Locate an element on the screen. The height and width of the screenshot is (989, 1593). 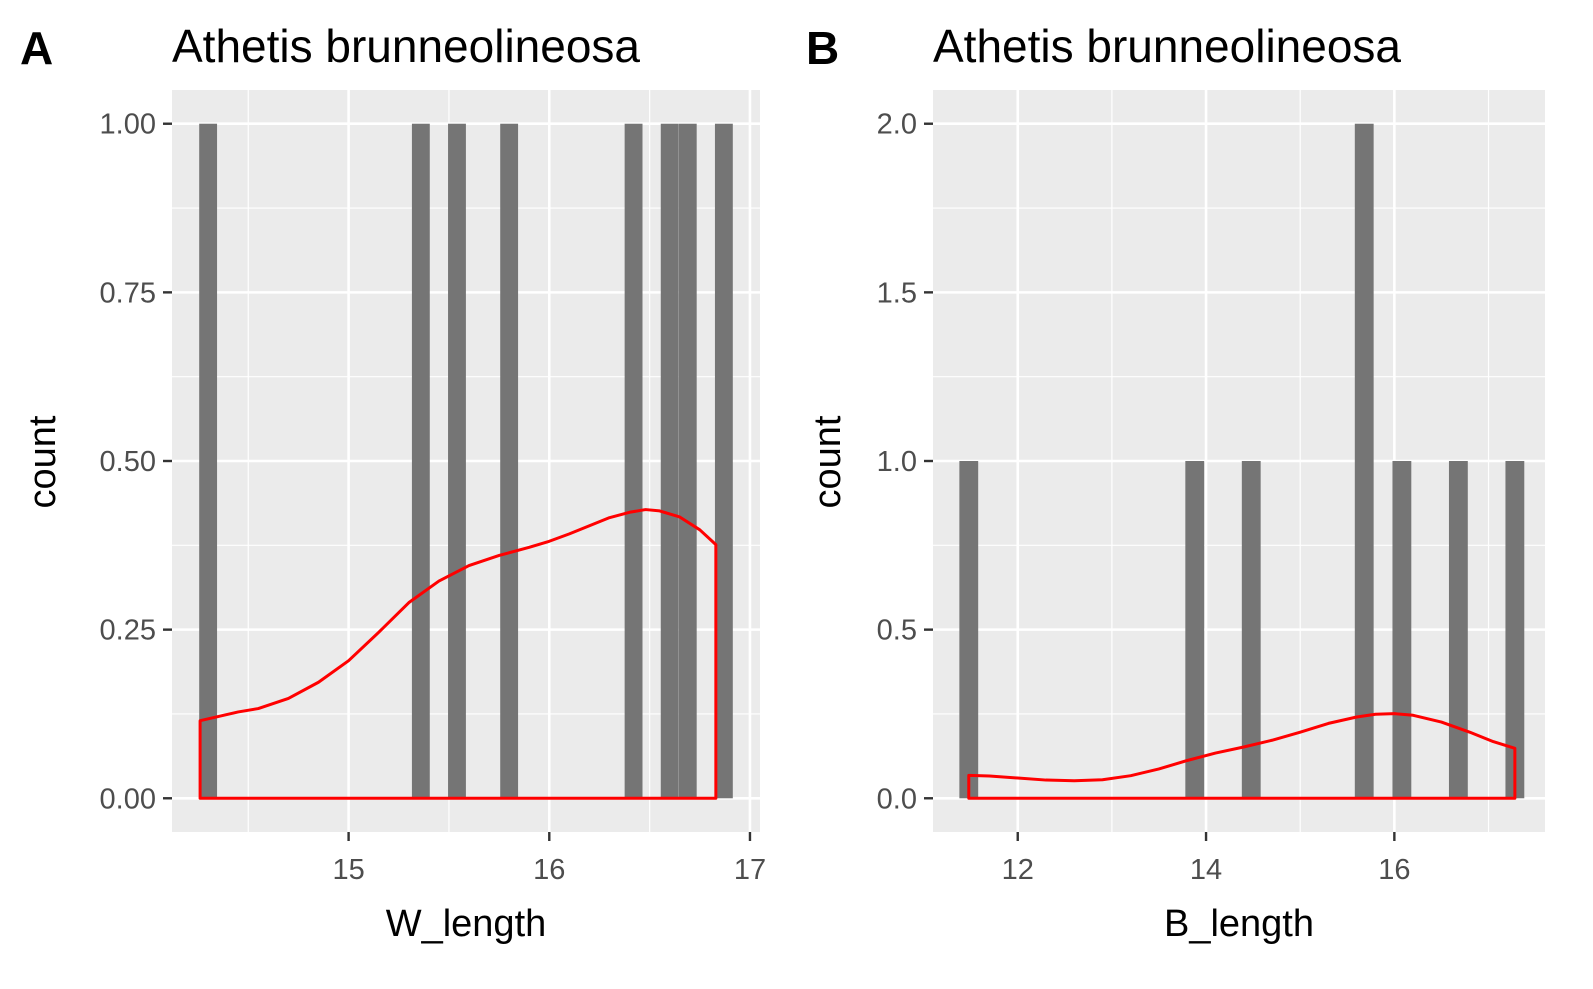
panel-b-y-tick-label-0: 0.0 is located at coordinates (897, 799).